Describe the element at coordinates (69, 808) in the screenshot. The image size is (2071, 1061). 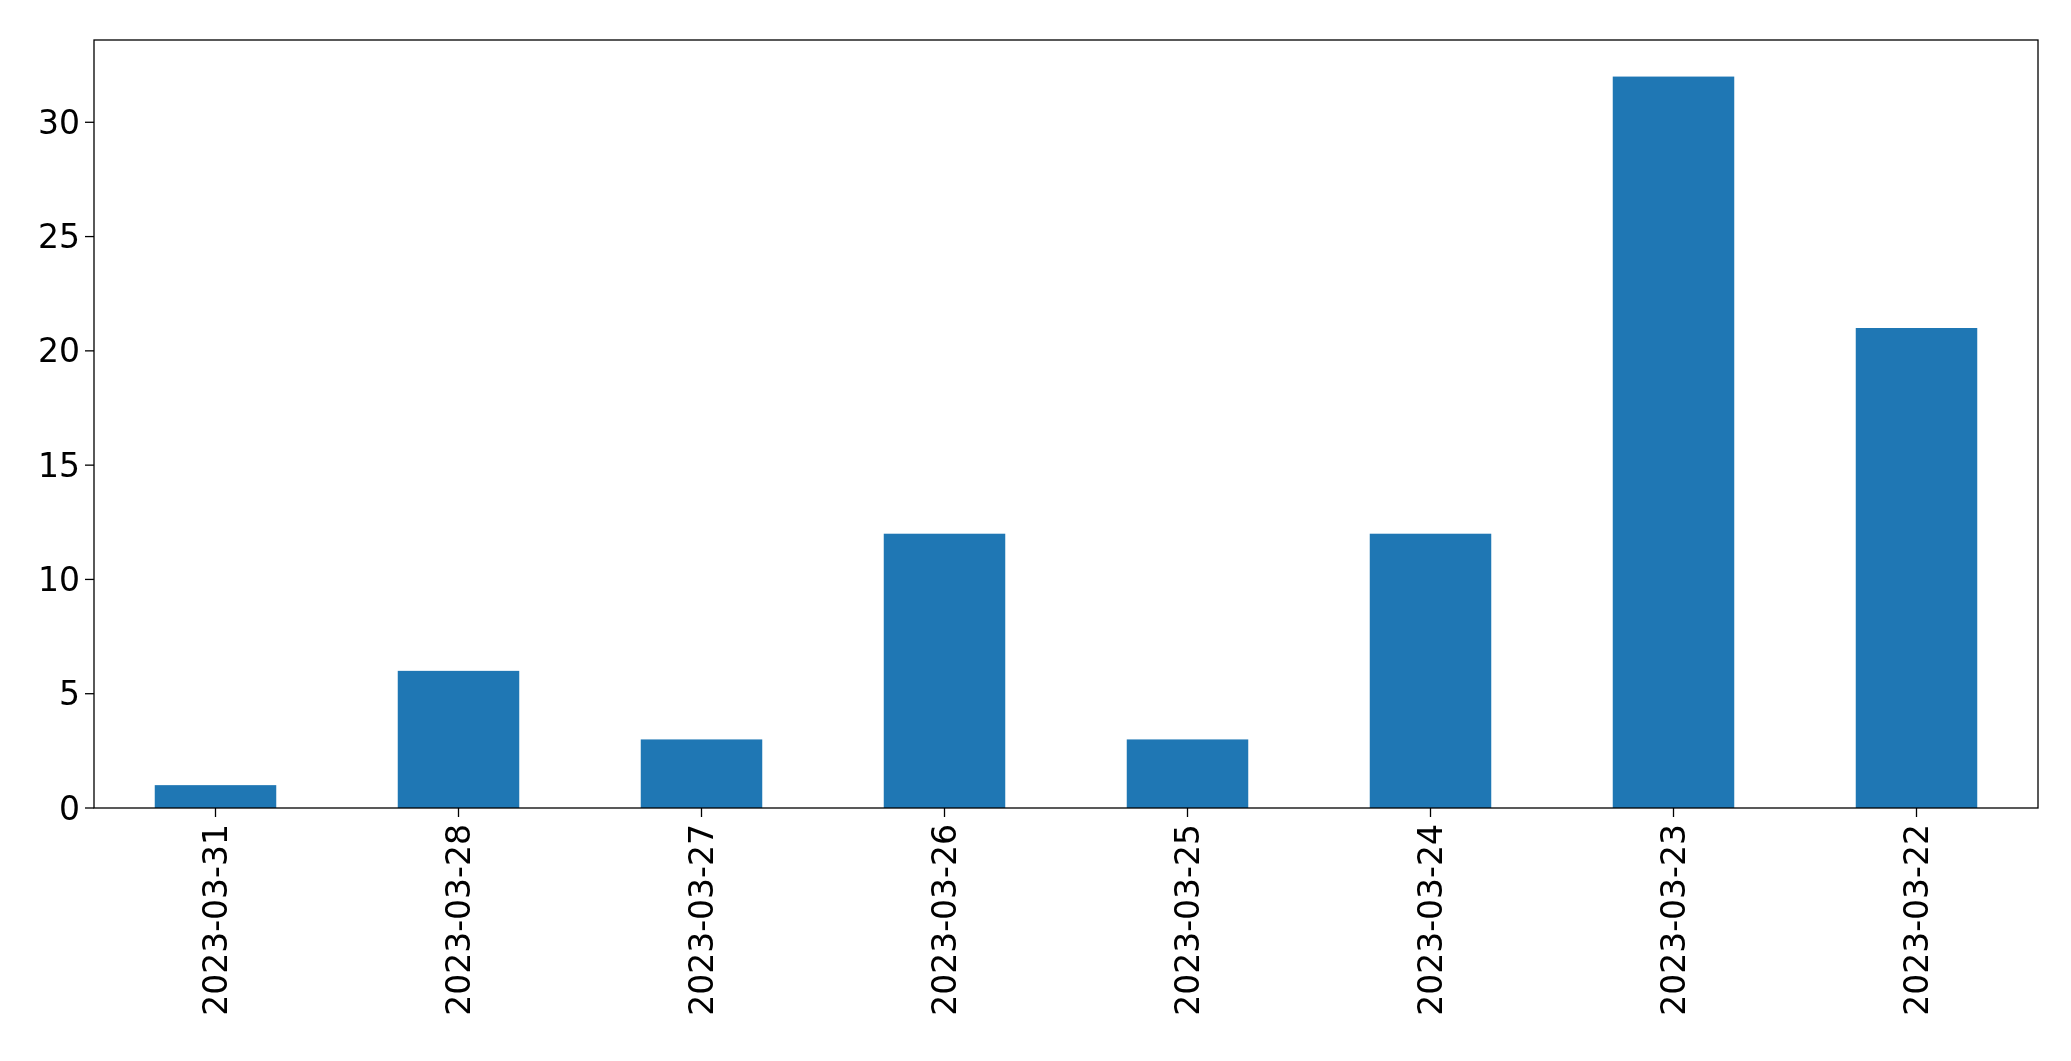
I see `y-tick-label: 0` at that location.